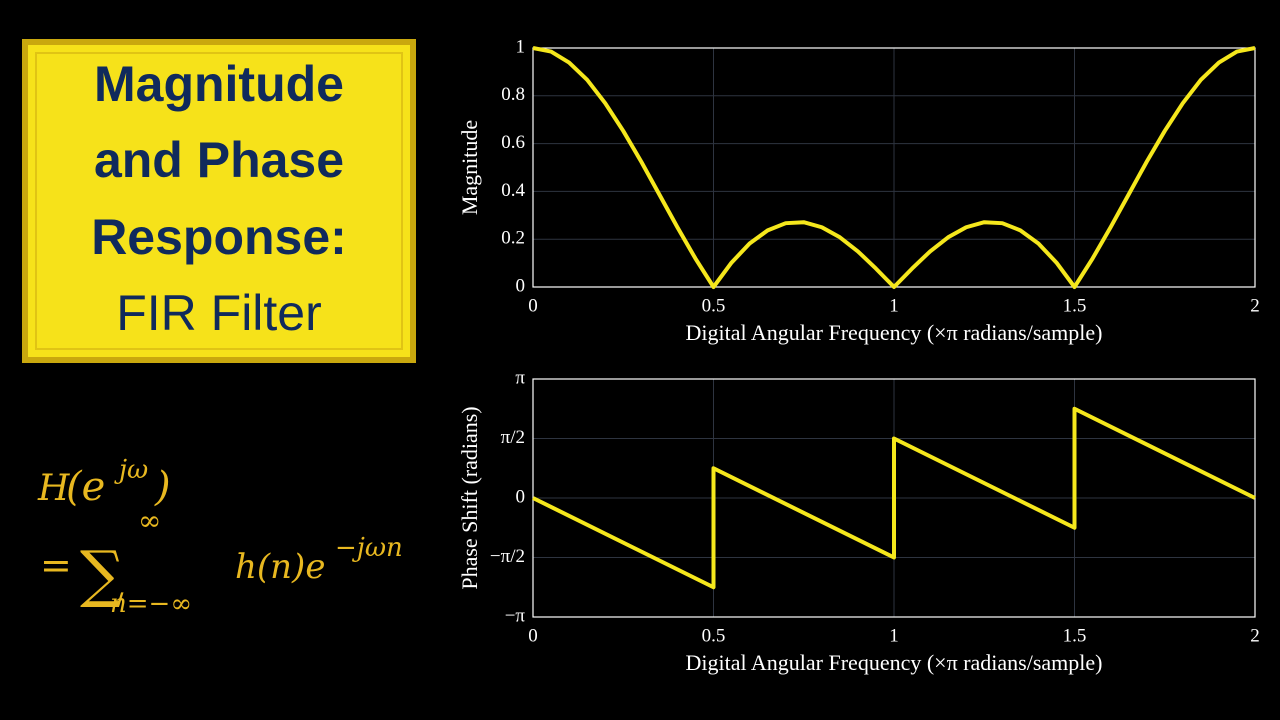 This screenshot has height=720, width=1280. I want to click on y-tick-label: π/2, so click(513, 437).